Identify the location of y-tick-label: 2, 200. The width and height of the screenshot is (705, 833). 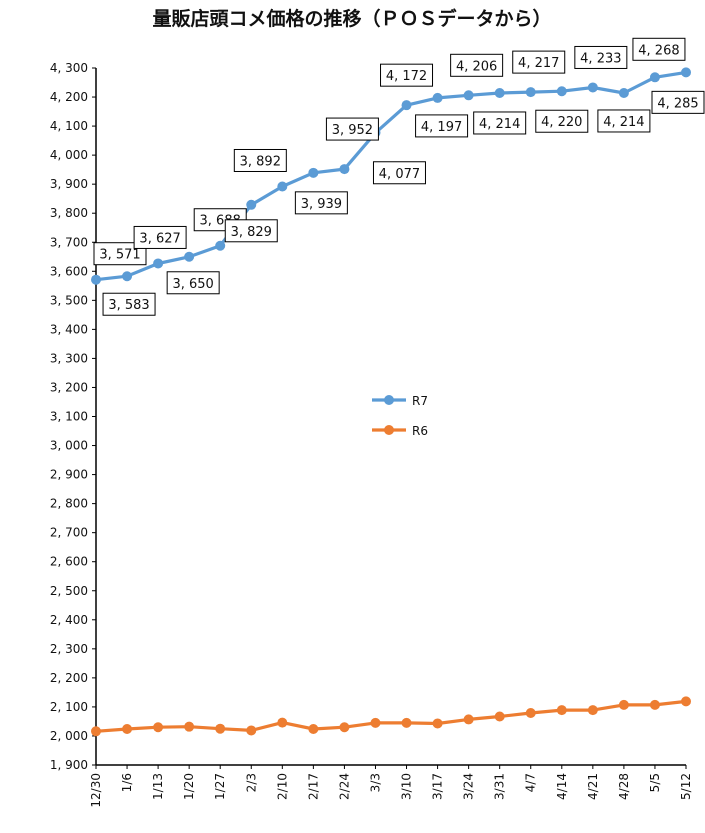
(69, 678).